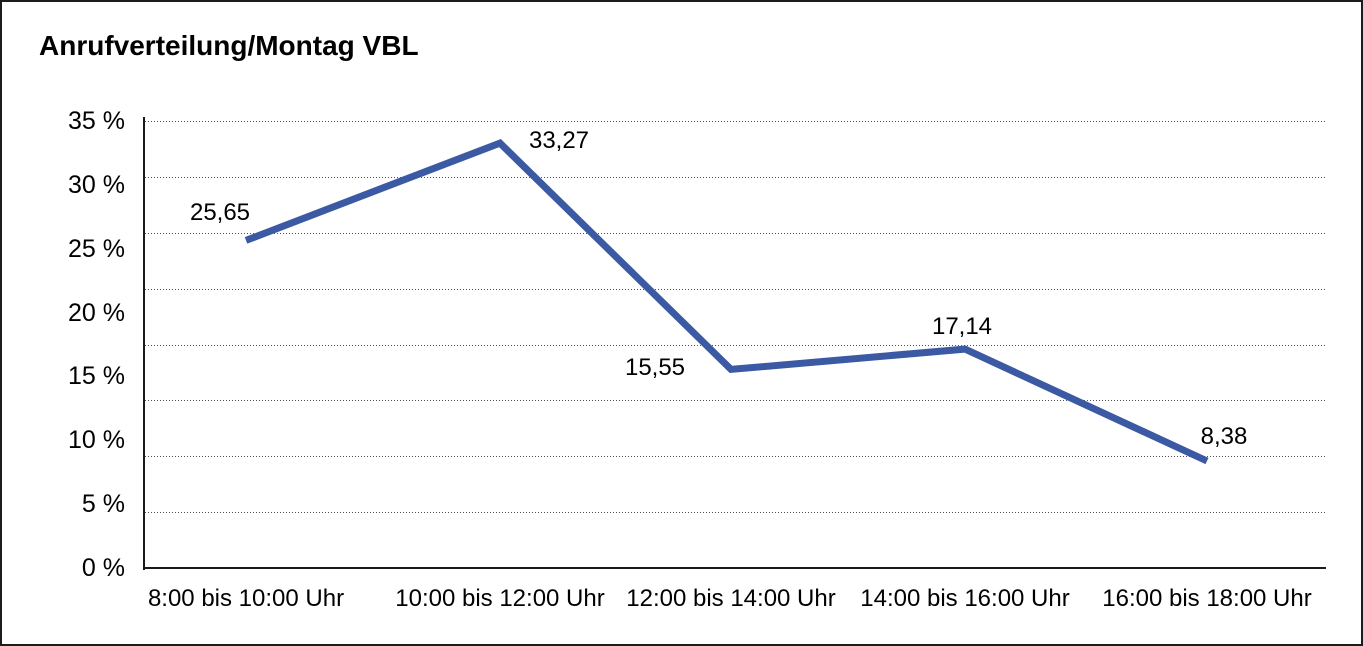 This screenshot has width=1363, height=646. What do you see at coordinates (103, 504) in the screenshot?
I see `y-axis-label: 5 %` at bounding box center [103, 504].